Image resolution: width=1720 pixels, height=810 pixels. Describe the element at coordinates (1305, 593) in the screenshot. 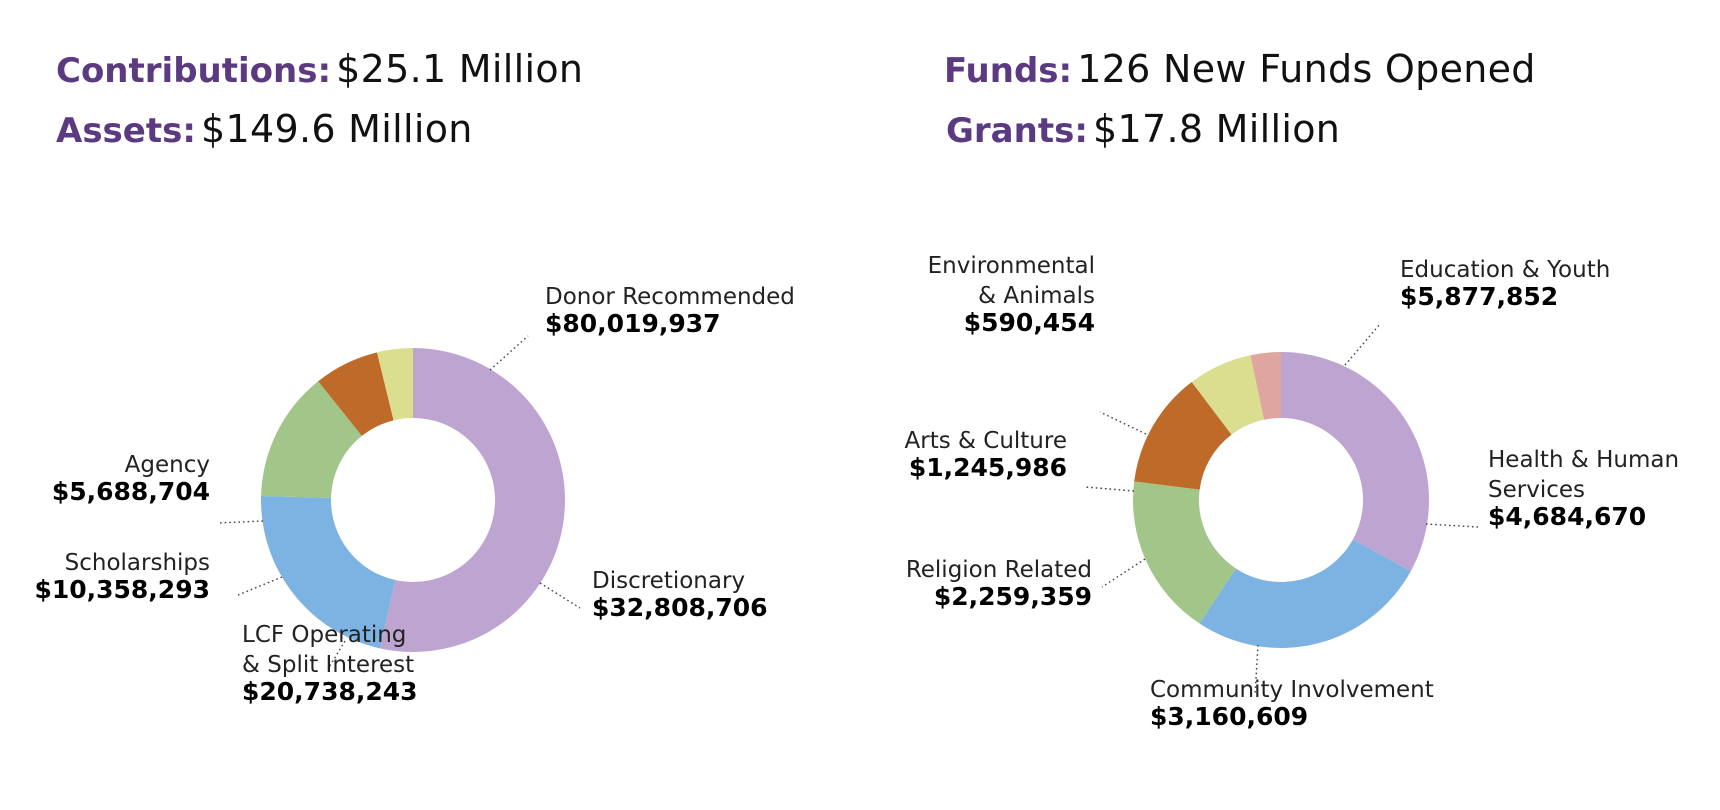

I see `slice-health-and-human-services` at that location.